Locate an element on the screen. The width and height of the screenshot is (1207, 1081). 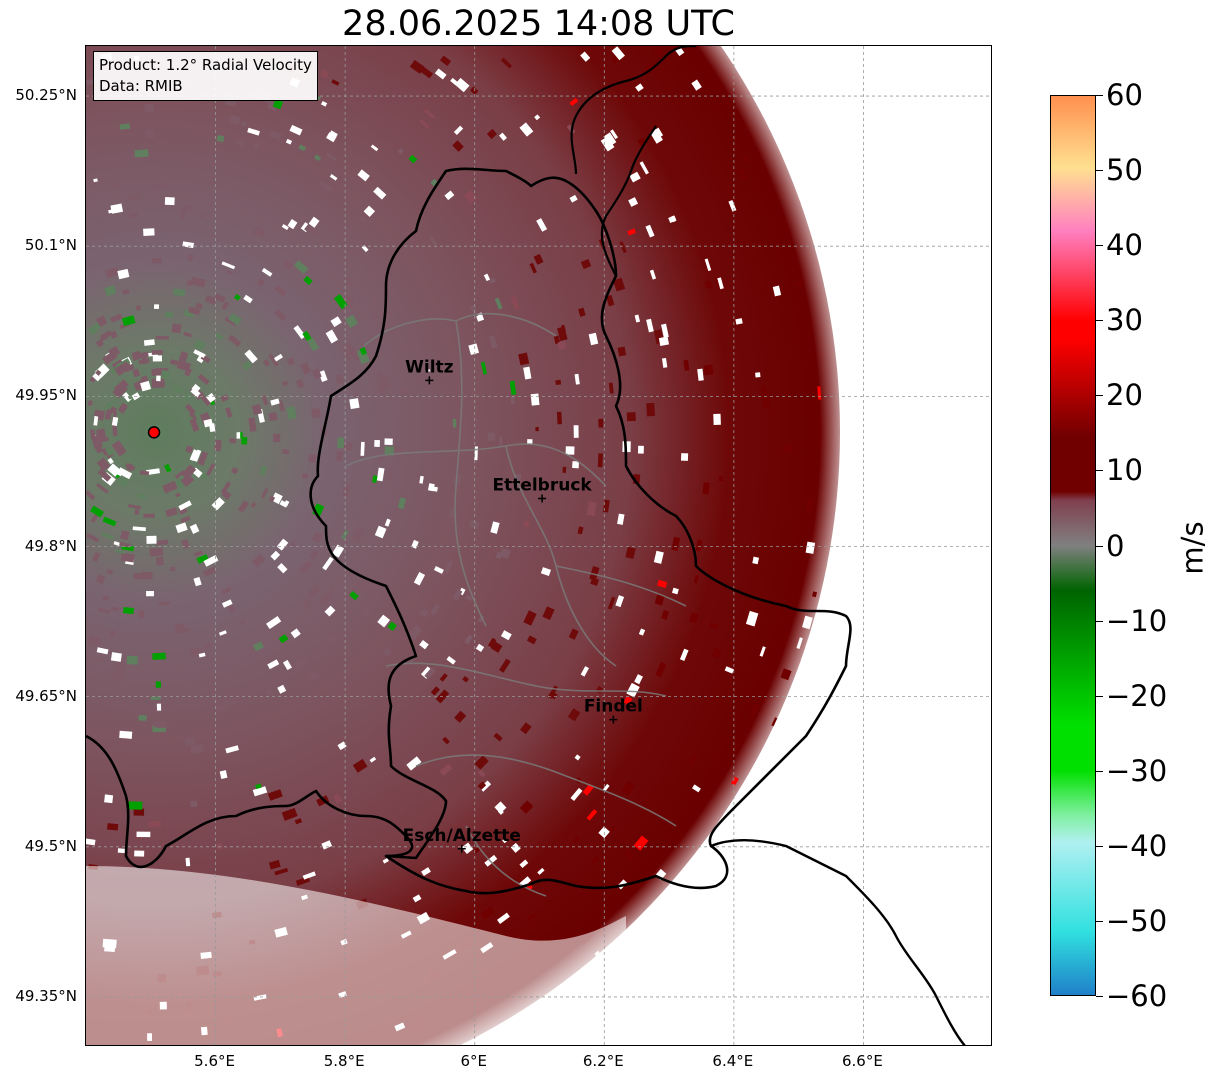
radar-site-marker is located at coordinates (154, 432).